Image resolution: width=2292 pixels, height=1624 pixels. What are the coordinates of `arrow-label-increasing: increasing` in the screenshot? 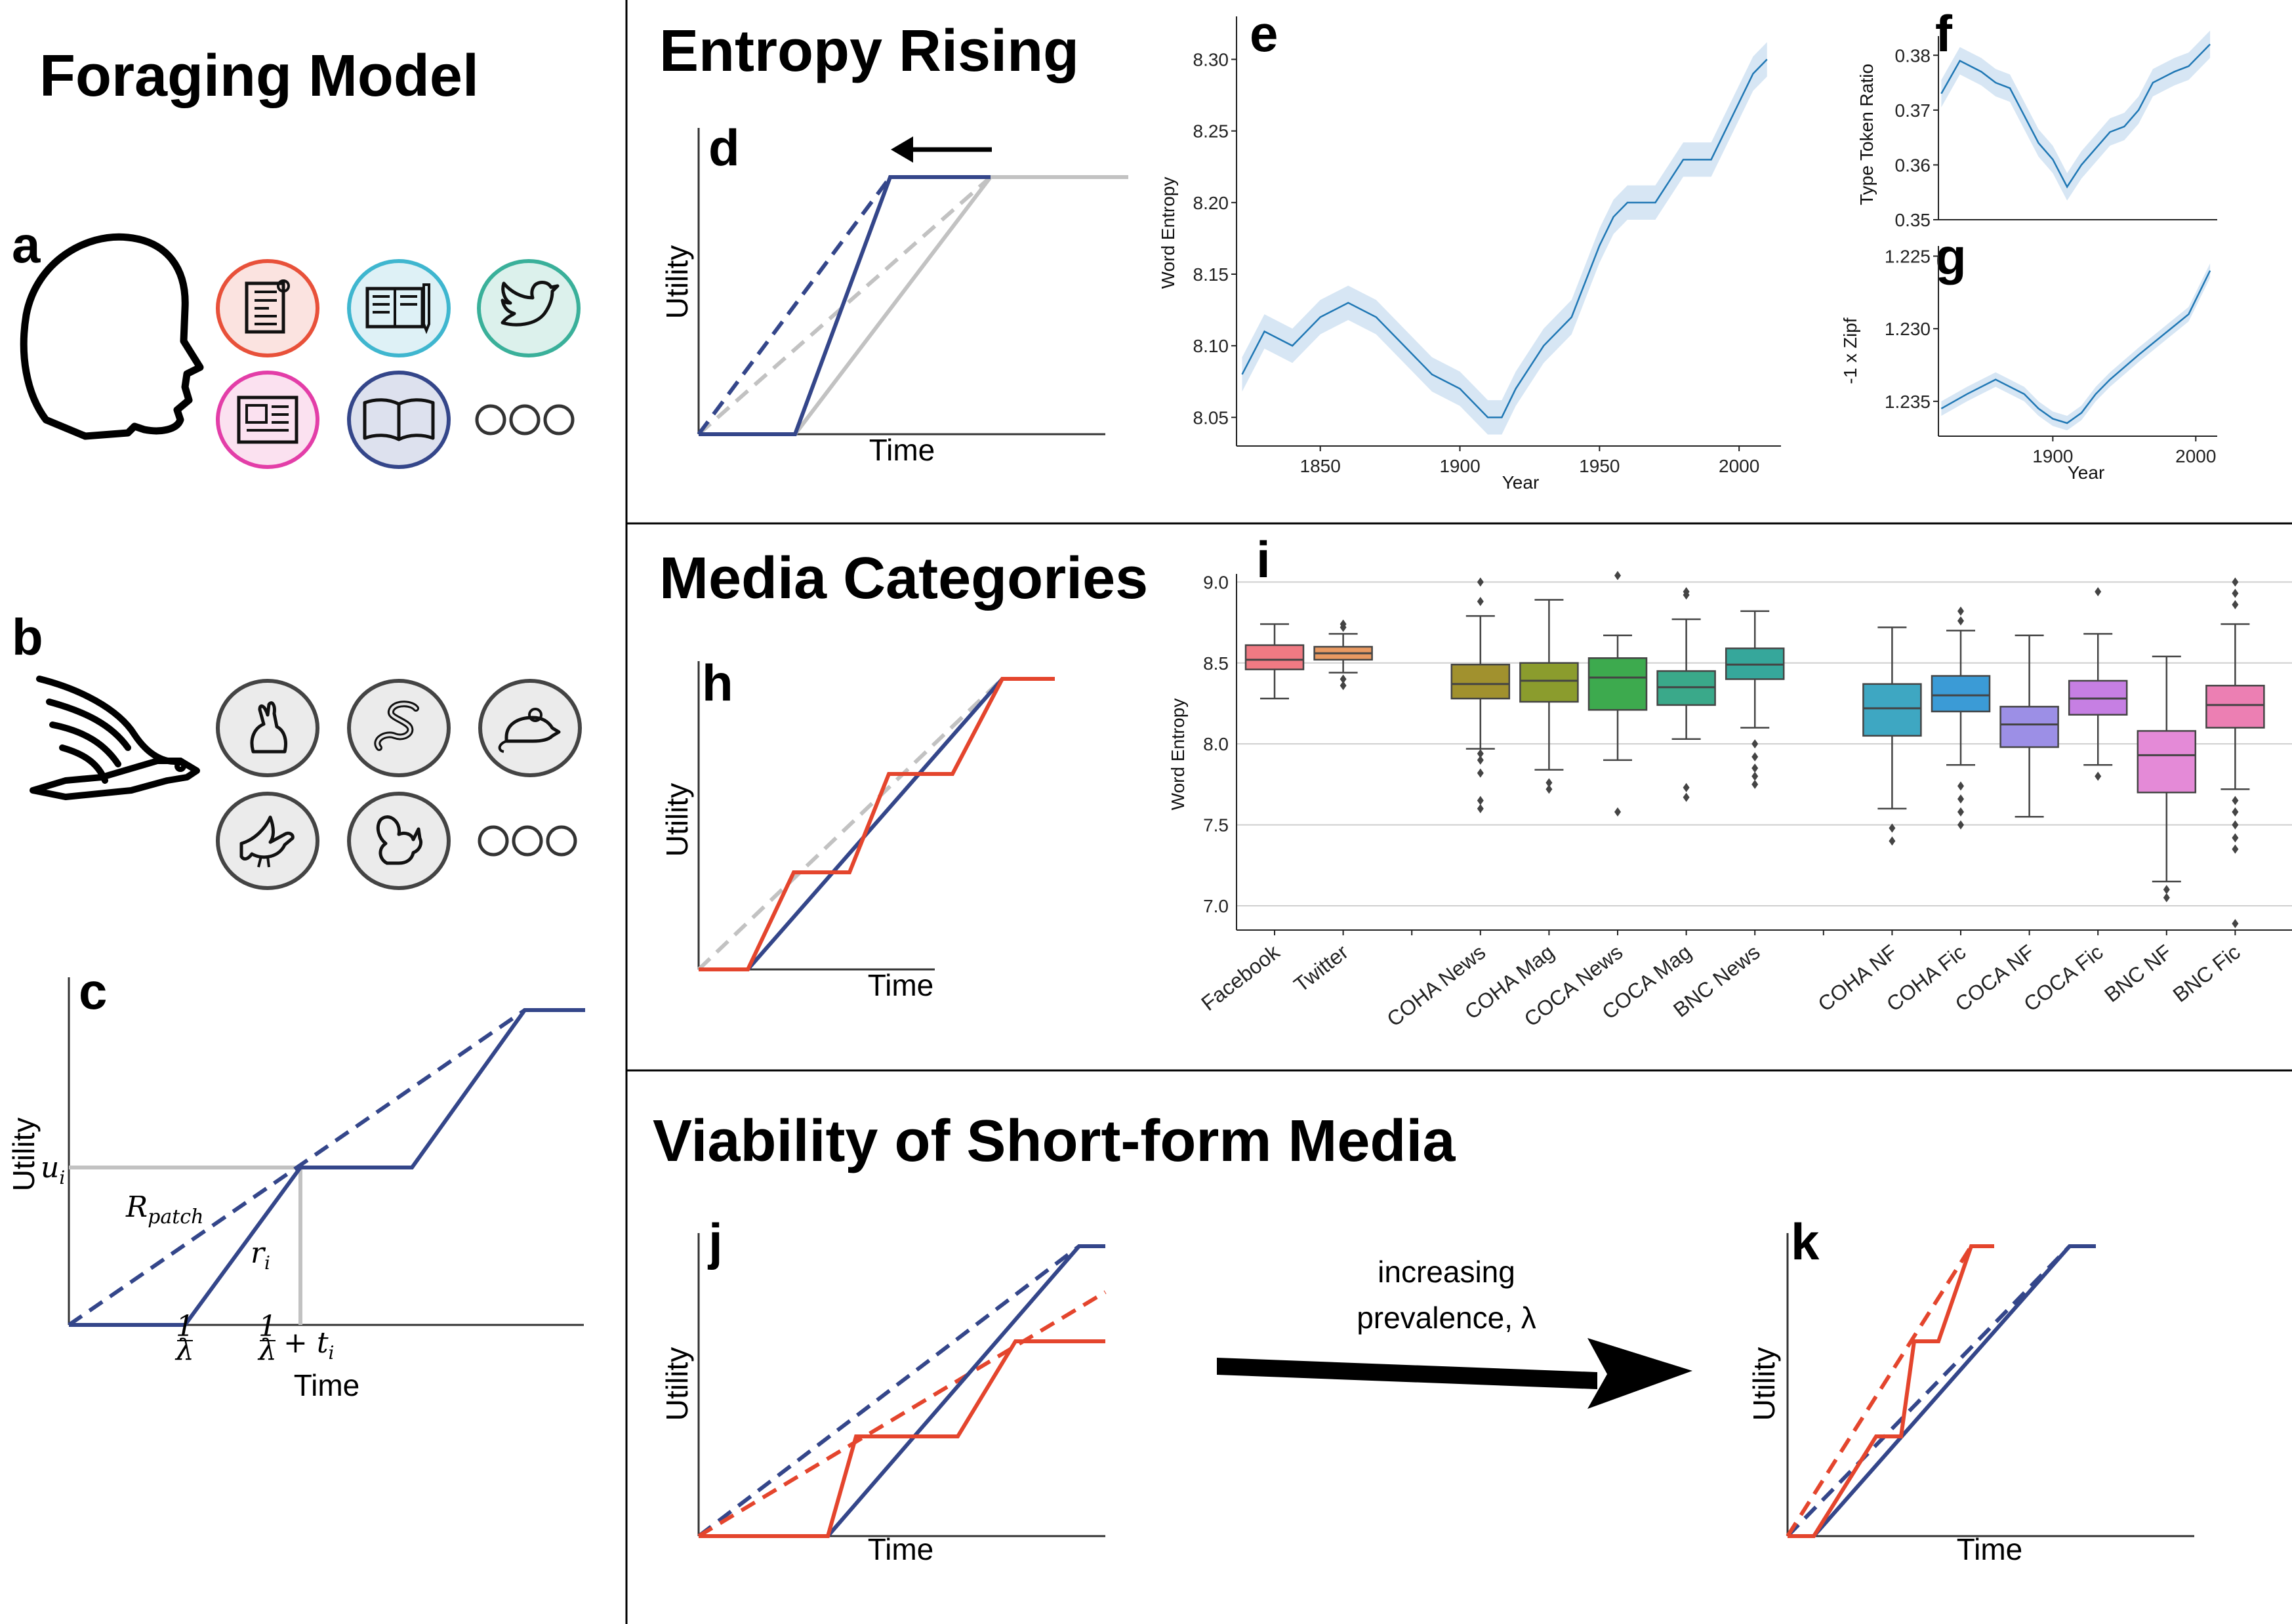 It's located at (1446, 1272).